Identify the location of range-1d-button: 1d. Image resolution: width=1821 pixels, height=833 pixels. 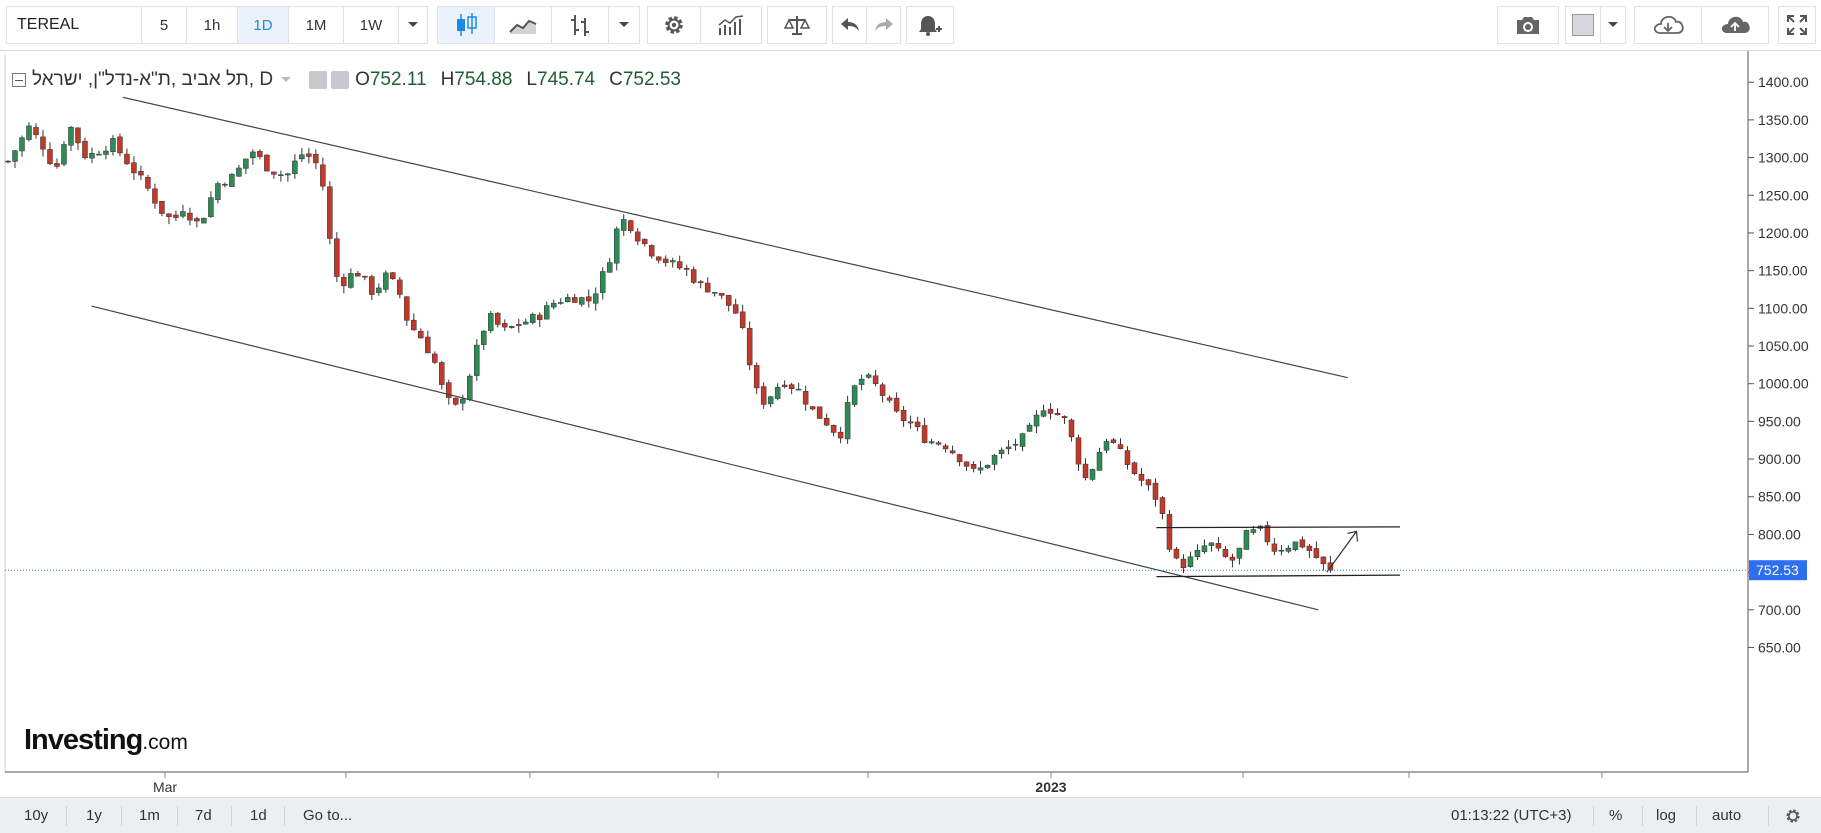
(258, 815).